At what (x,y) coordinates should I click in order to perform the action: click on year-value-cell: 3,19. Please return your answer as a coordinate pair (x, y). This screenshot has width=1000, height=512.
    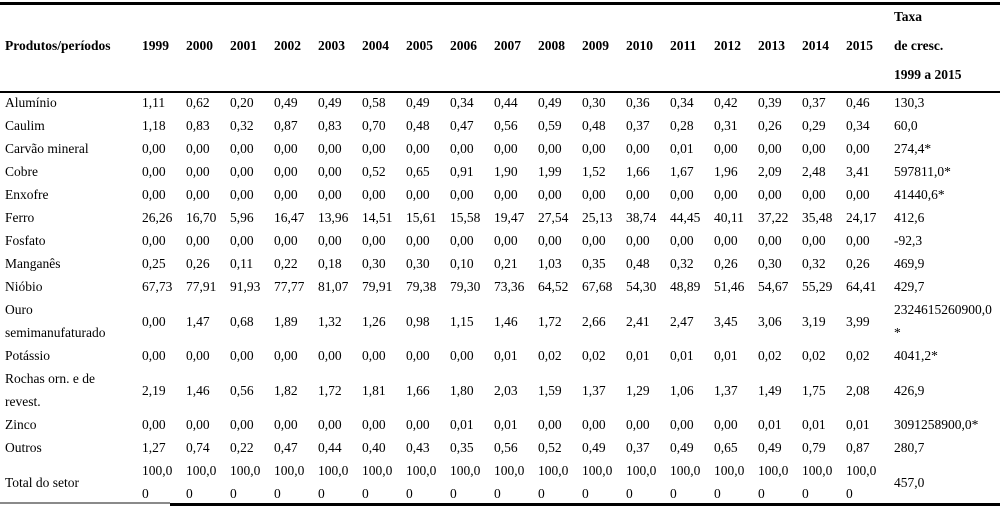
    Looking at the image, I should click on (814, 321).